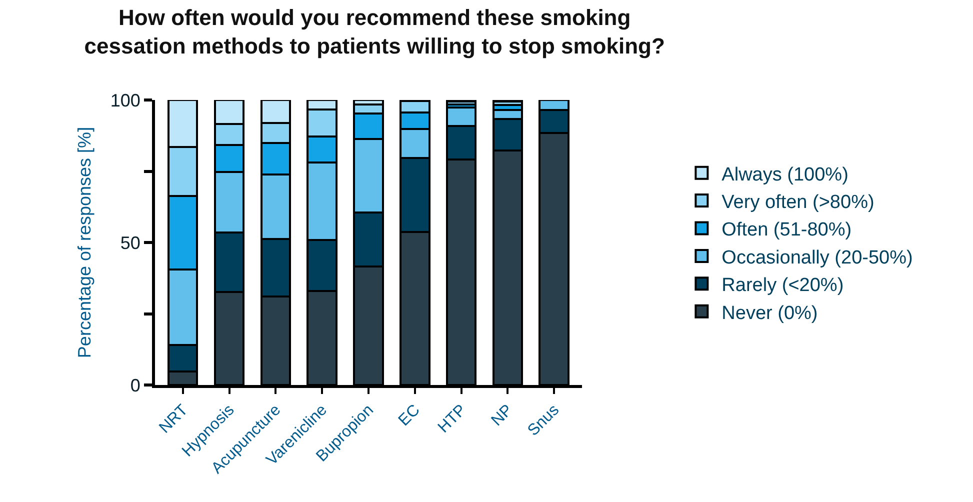 The height and width of the screenshot is (502, 973). Describe the element at coordinates (135, 385) in the screenshot. I see `y-tick-label: 0` at that location.